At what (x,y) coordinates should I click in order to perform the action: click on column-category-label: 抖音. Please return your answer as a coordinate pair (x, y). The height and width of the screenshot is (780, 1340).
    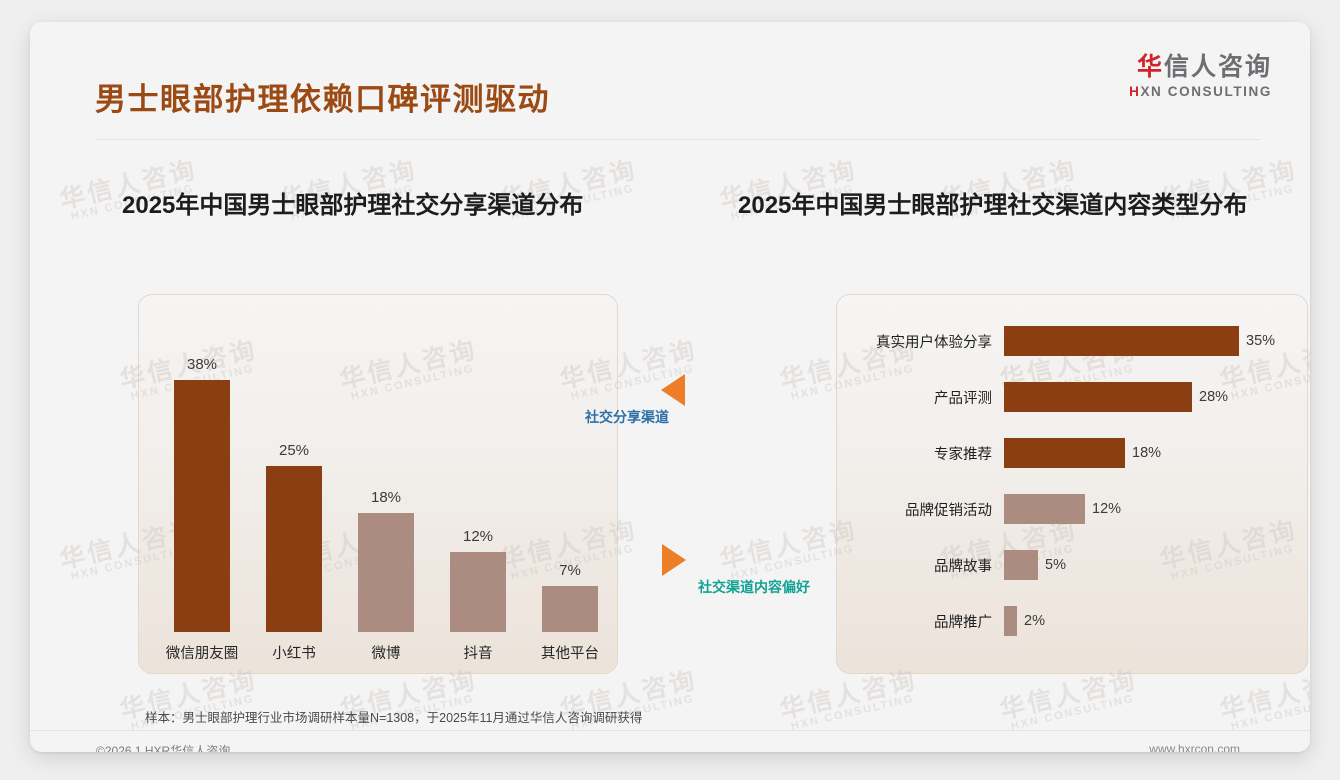
    Looking at the image, I should click on (478, 654).